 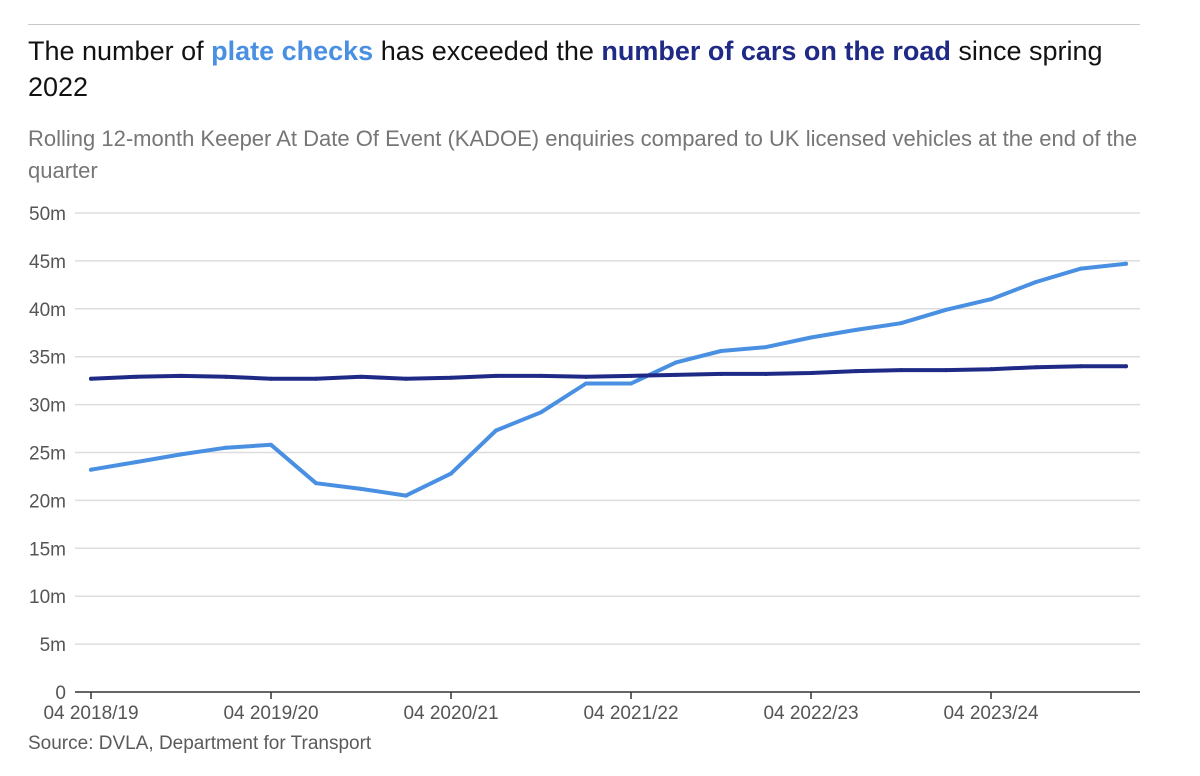 I want to click on y-tick-label: 25m, so click(x=47, y=454).